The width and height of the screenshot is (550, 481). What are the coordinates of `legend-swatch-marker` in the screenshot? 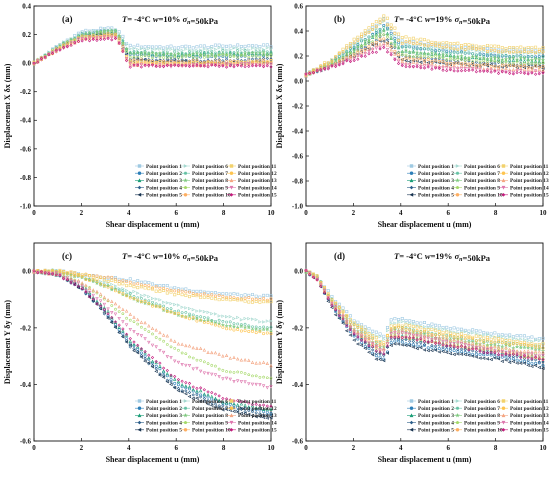 It's located at (139, 422).